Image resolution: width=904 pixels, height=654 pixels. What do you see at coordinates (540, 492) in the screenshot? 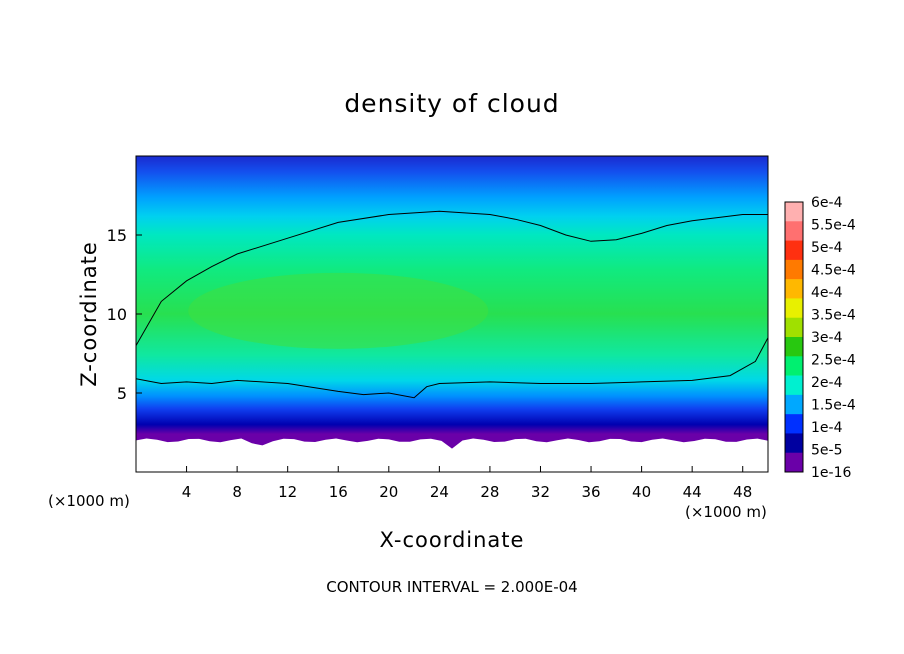
I see `x-tick-label: 32` at bounding box center [540, 492].